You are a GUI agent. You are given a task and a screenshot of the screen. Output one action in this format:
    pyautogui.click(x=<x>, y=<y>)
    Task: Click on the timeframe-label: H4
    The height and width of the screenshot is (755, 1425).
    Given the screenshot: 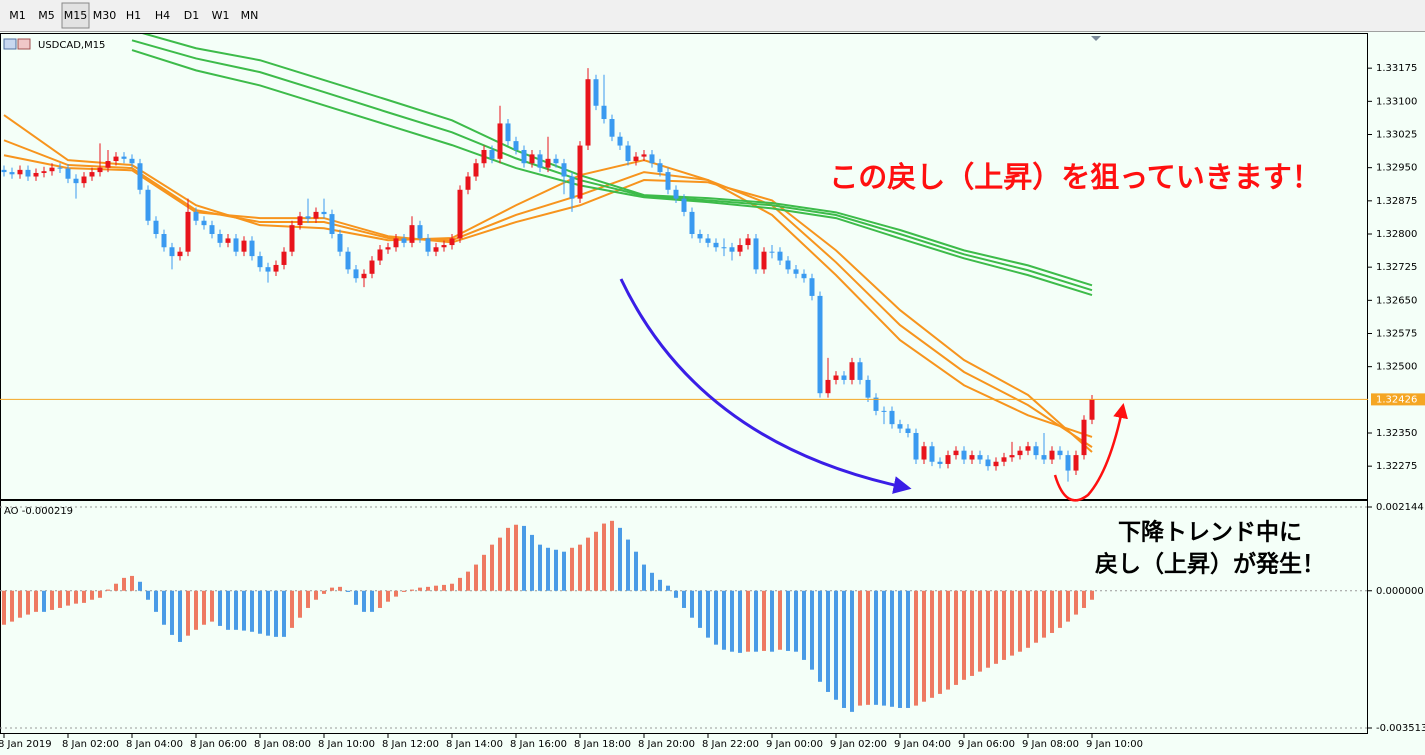 What is the action you would take?
    pyautogui.click(x=162, y=15)
    